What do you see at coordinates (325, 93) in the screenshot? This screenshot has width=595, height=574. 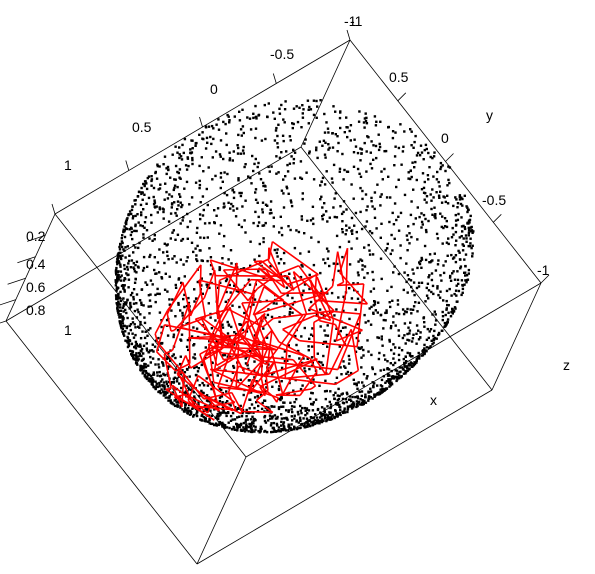 I see `box-edge` at bounding box center [325, 93].